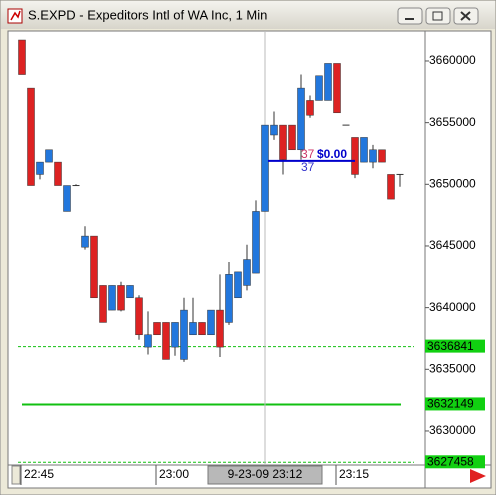 This screenshot has height=495, width=496. What do you see at coordinates (450, 346) in the screenshot?
I see `level-label: 3636841` at bounding box center [450, 346].